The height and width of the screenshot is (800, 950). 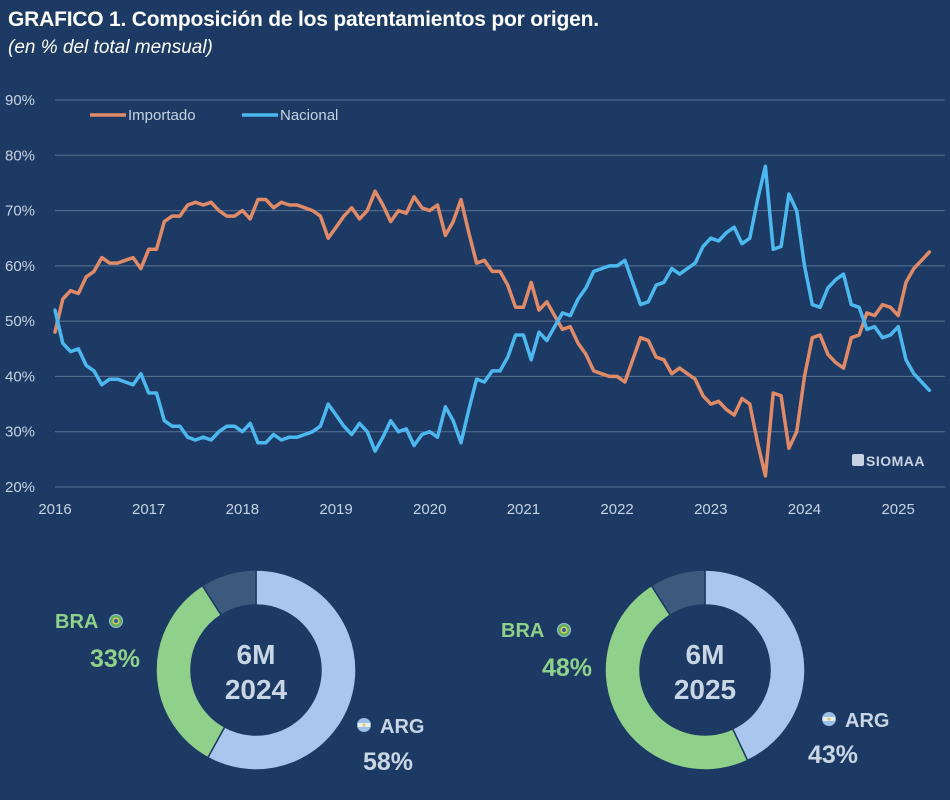 What do you see at coordinates (115, 659) in the screenshot?
I see `bra-percentage: 33%` at bounding box center [115, 659].